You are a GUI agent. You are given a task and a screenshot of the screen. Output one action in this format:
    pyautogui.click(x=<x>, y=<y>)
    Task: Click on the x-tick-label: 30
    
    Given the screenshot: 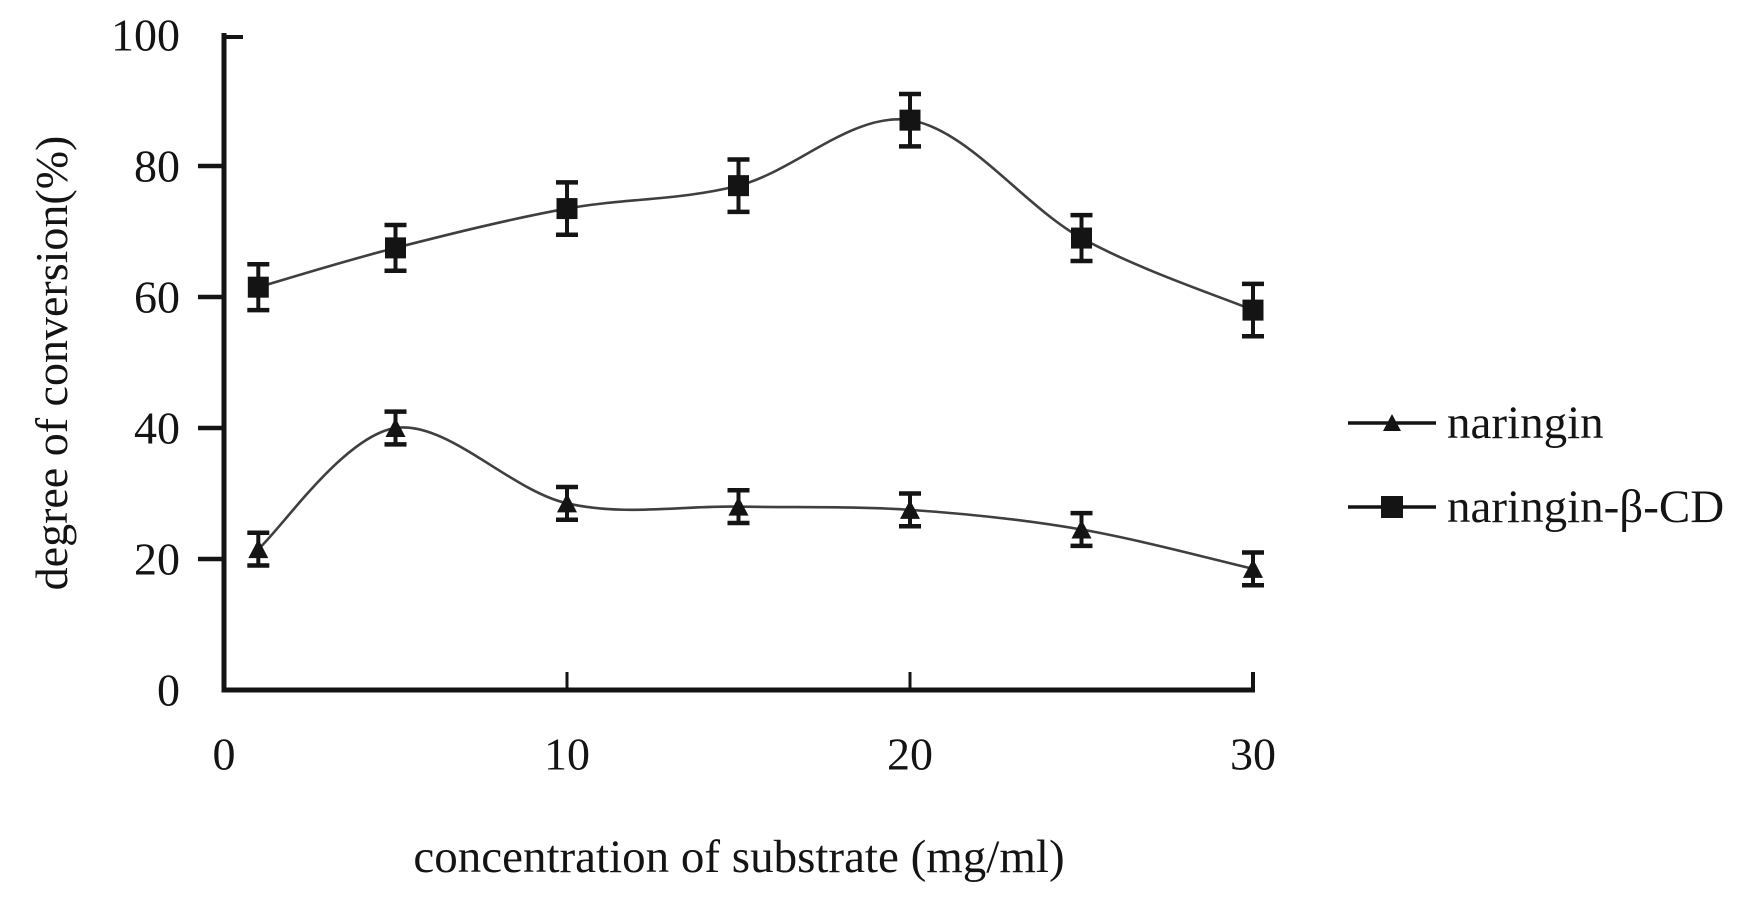 What is the action you would take?
    pyautogui.click(x=1253, y=754)
    